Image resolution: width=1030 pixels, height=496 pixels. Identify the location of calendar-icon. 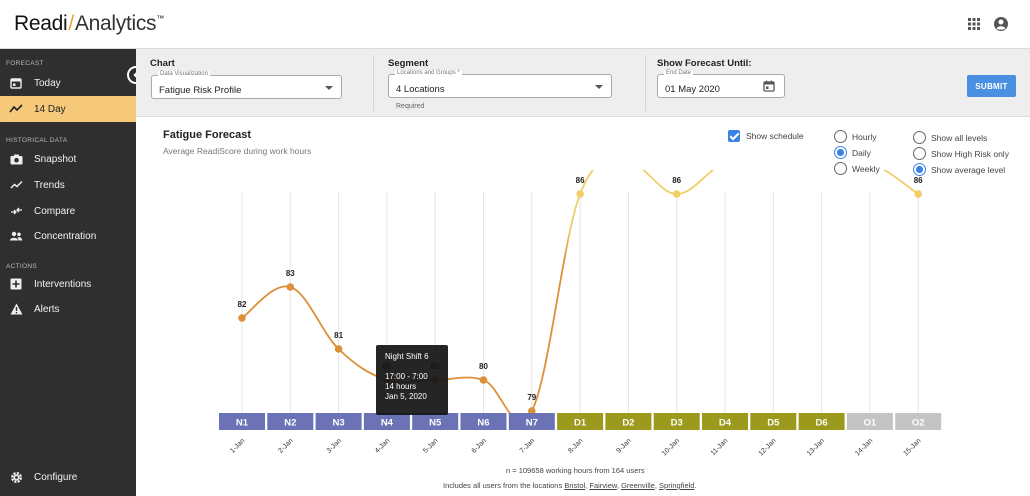
(769, 86).